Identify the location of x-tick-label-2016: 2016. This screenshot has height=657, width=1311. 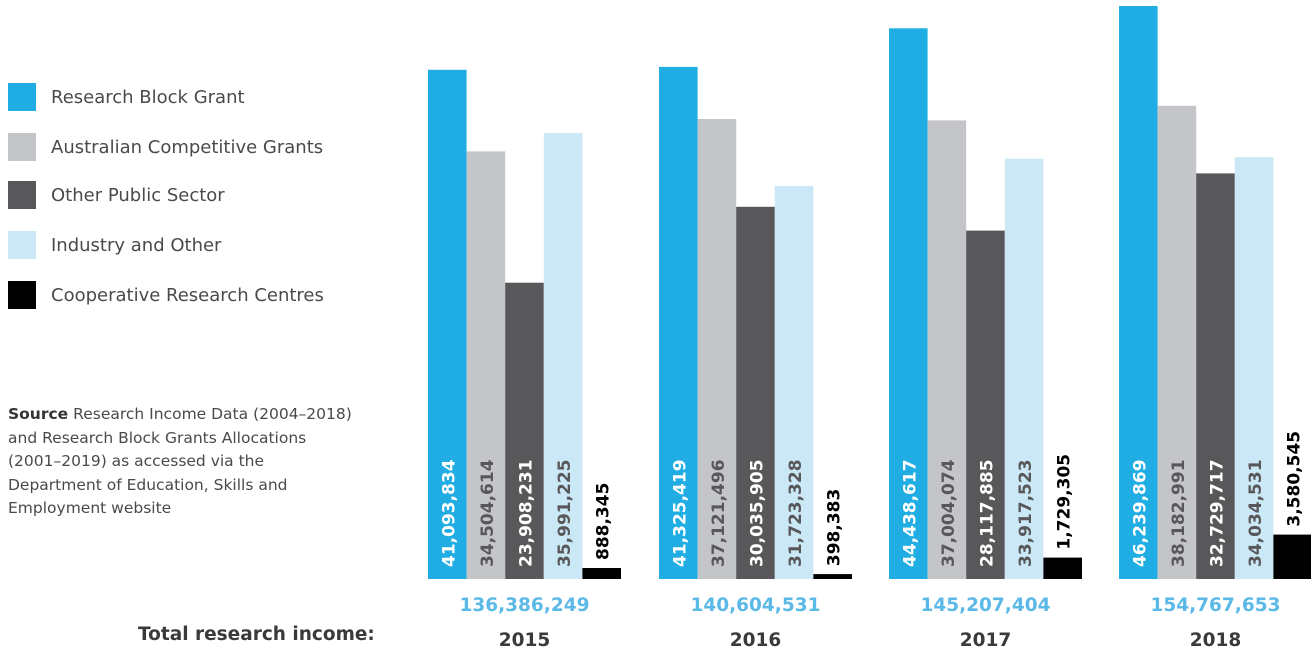
(756, 640).